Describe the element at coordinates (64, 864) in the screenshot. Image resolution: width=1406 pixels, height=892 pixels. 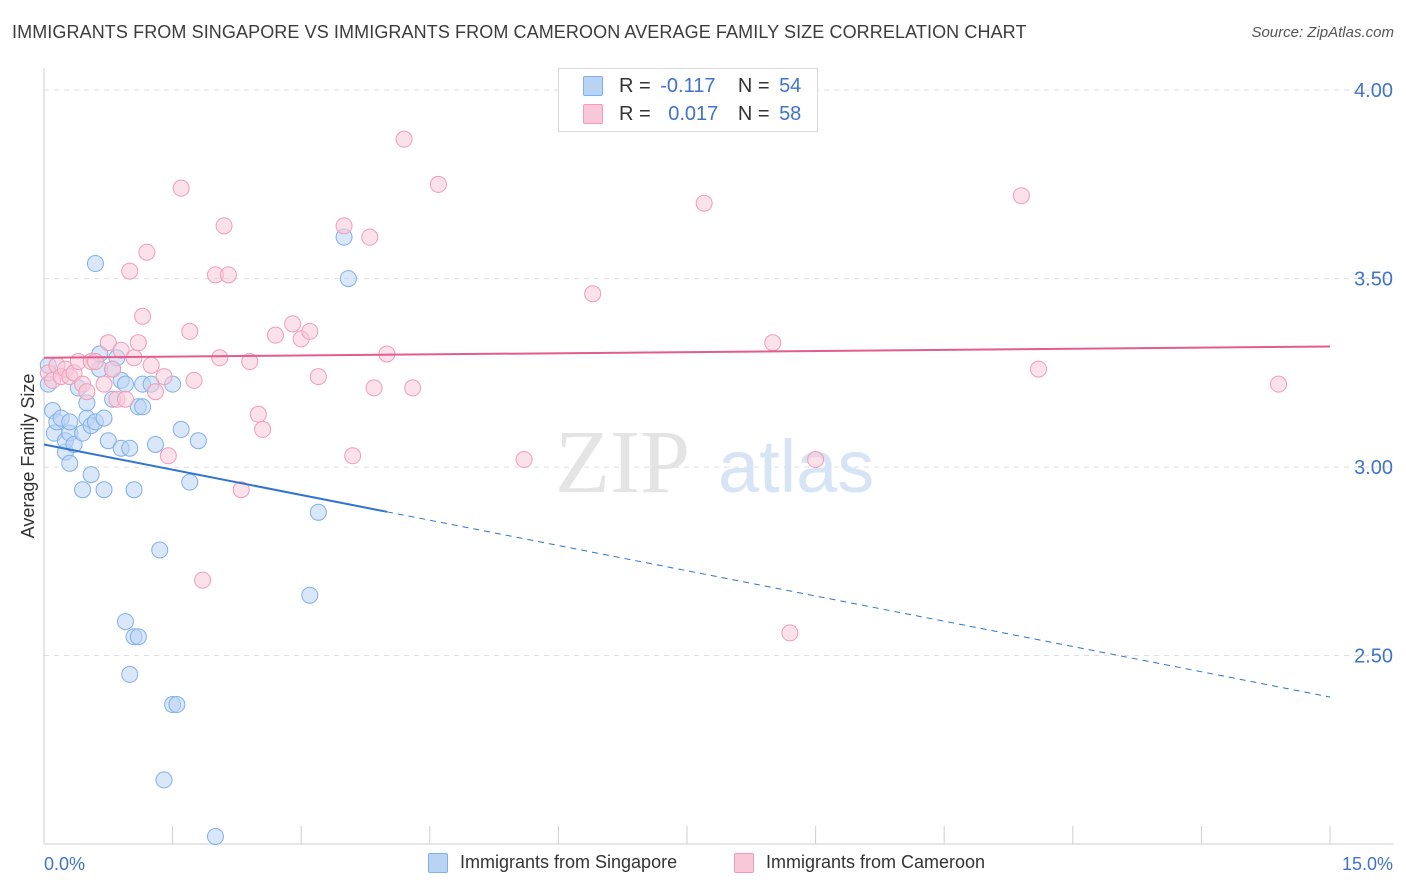
I see `x-tick-label: 0.0%` at that location.